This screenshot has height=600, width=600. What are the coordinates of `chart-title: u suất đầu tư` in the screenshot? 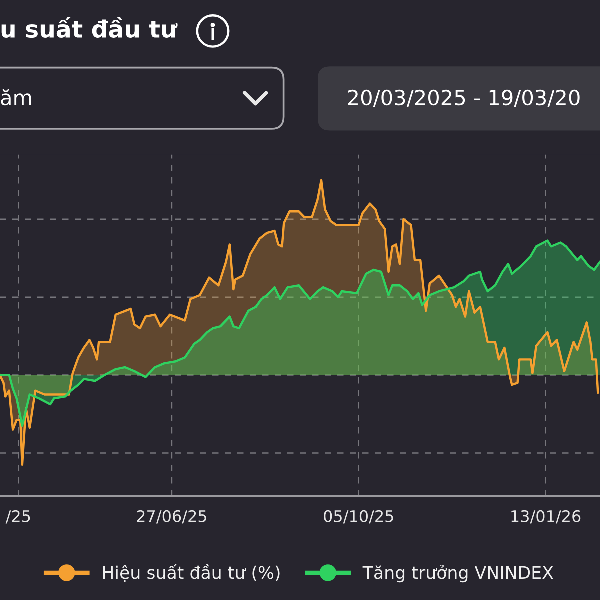 It's located at (90, 27).